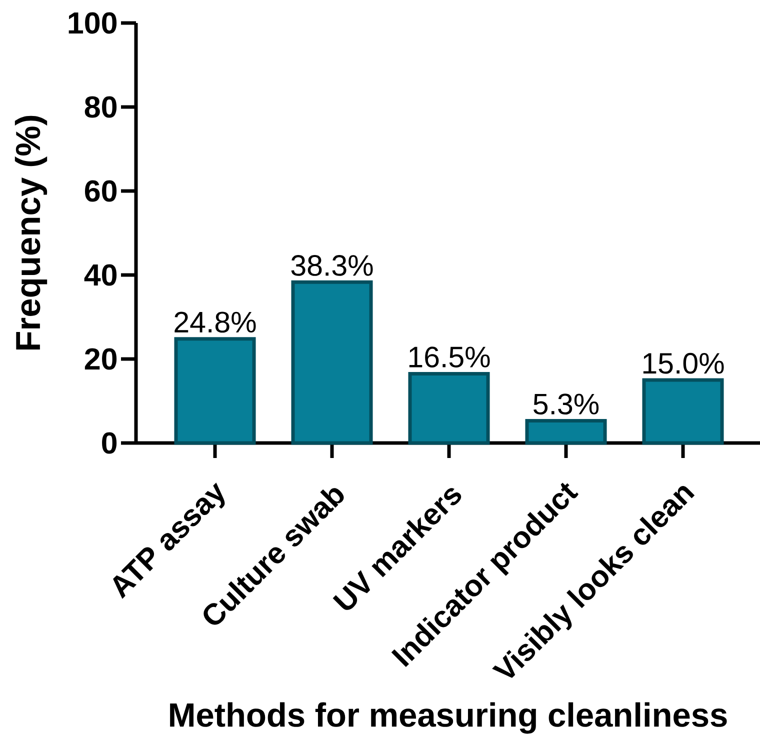  Describe the element at coordinates (215, 322) in the screenshot. I see `data-label: 24.8%` at that location.